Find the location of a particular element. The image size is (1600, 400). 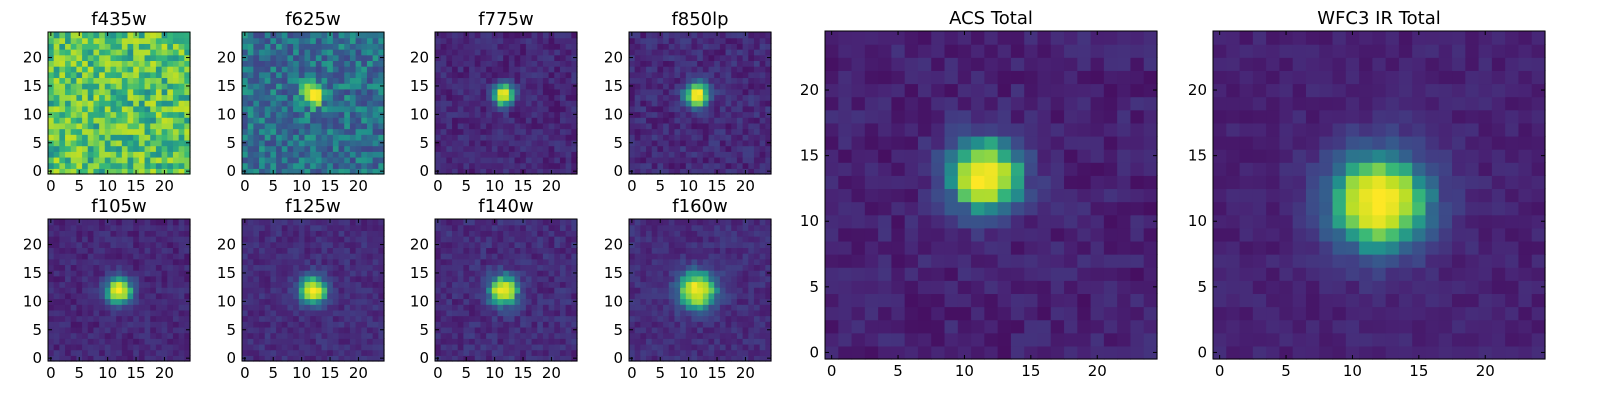

x-tick-label: 15 is located at coordinates (329, 186).